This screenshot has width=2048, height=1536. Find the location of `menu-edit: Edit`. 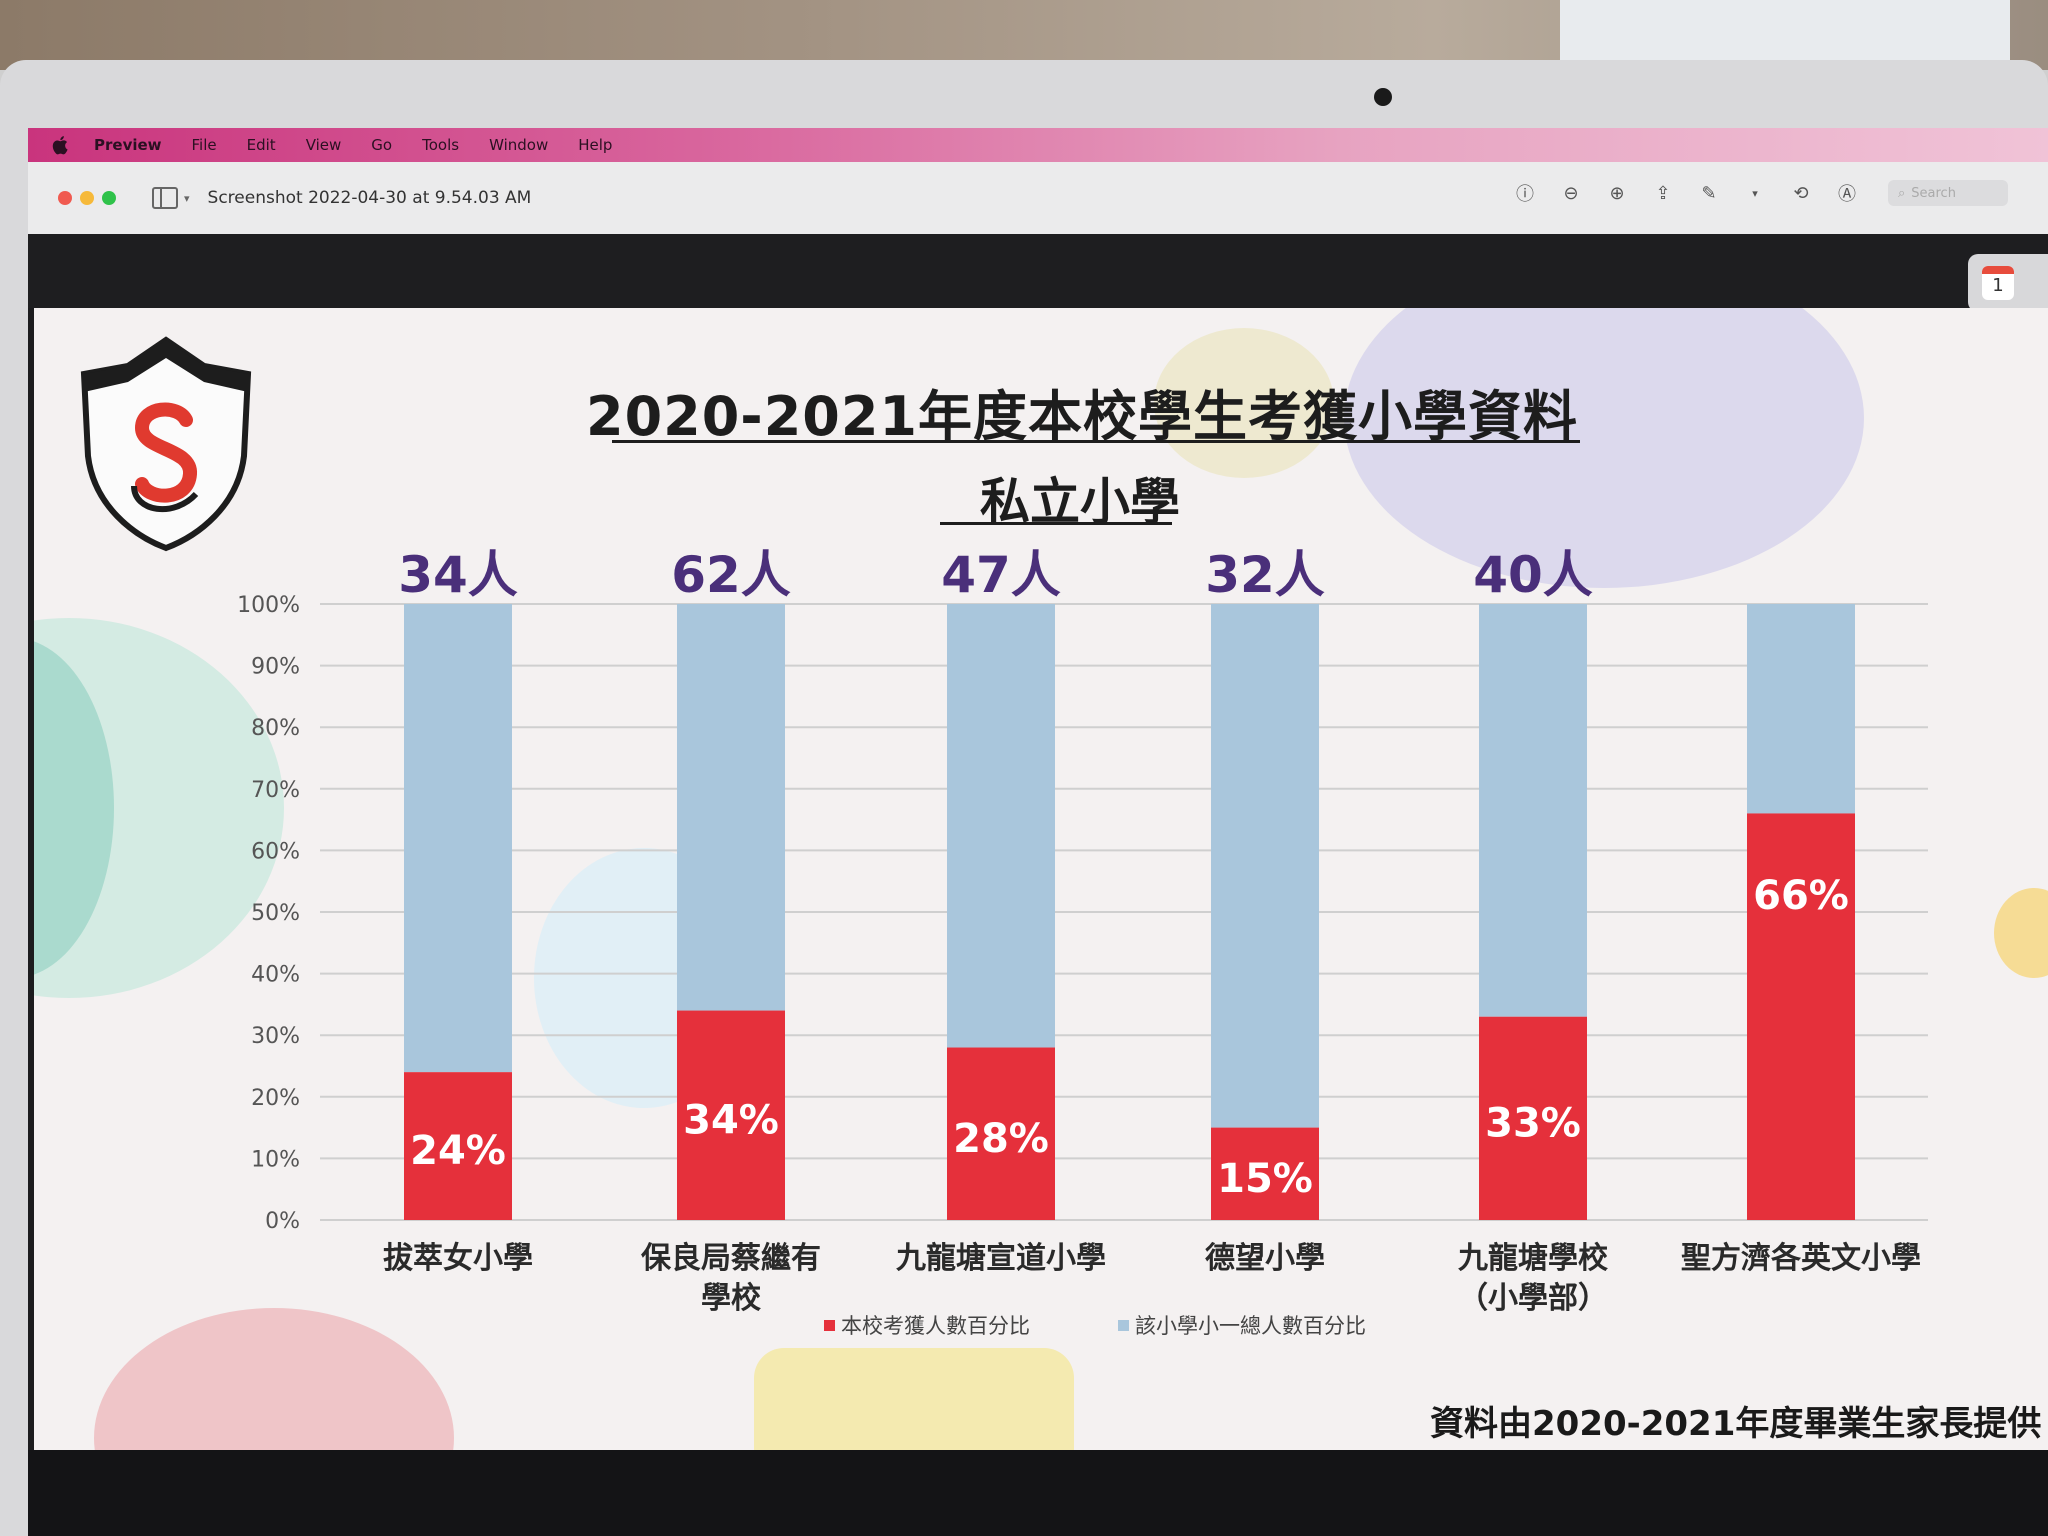

menu-edit: Edit is located at coordinates (261, 145).